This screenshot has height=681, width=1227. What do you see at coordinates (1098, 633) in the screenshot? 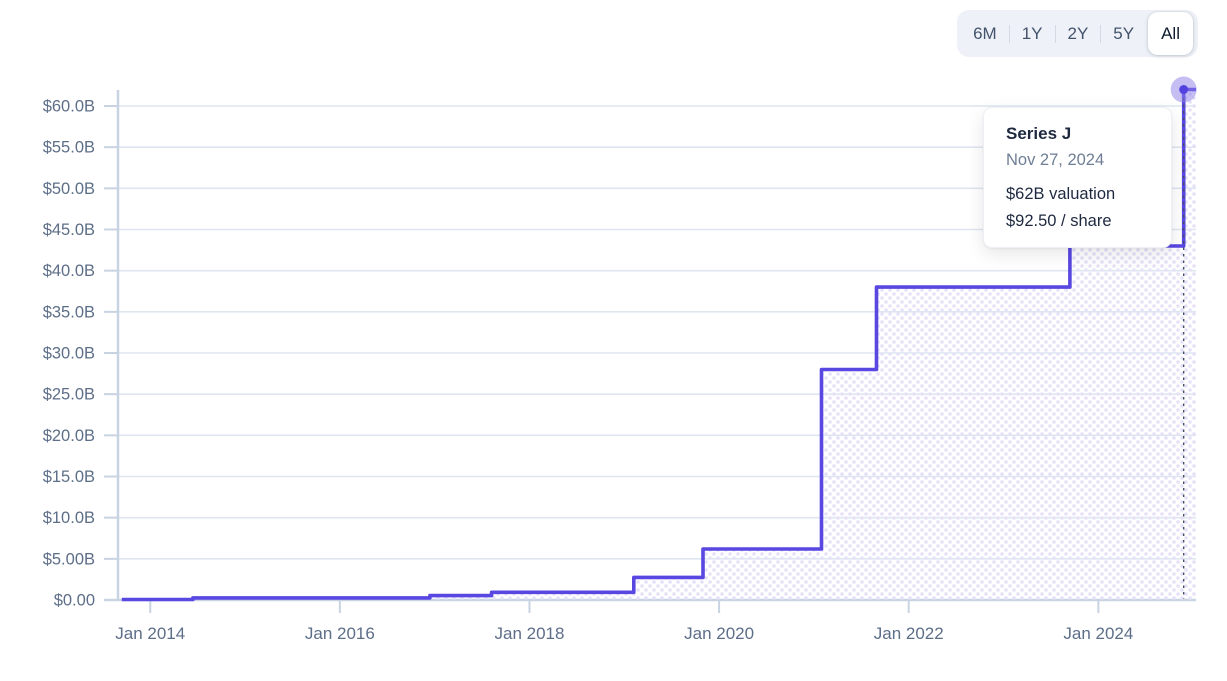
I see `x-axis-label: Jan 2024` at bounding box center [1098, 633].